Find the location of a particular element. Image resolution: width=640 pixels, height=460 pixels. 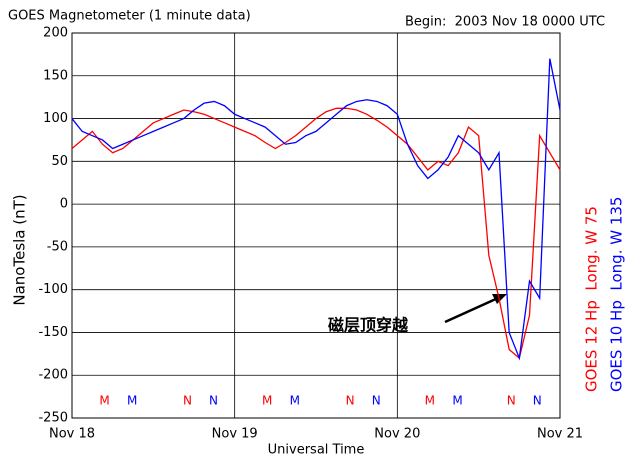

x-axis-label: Universal Time is located at coordinates (316, 450).